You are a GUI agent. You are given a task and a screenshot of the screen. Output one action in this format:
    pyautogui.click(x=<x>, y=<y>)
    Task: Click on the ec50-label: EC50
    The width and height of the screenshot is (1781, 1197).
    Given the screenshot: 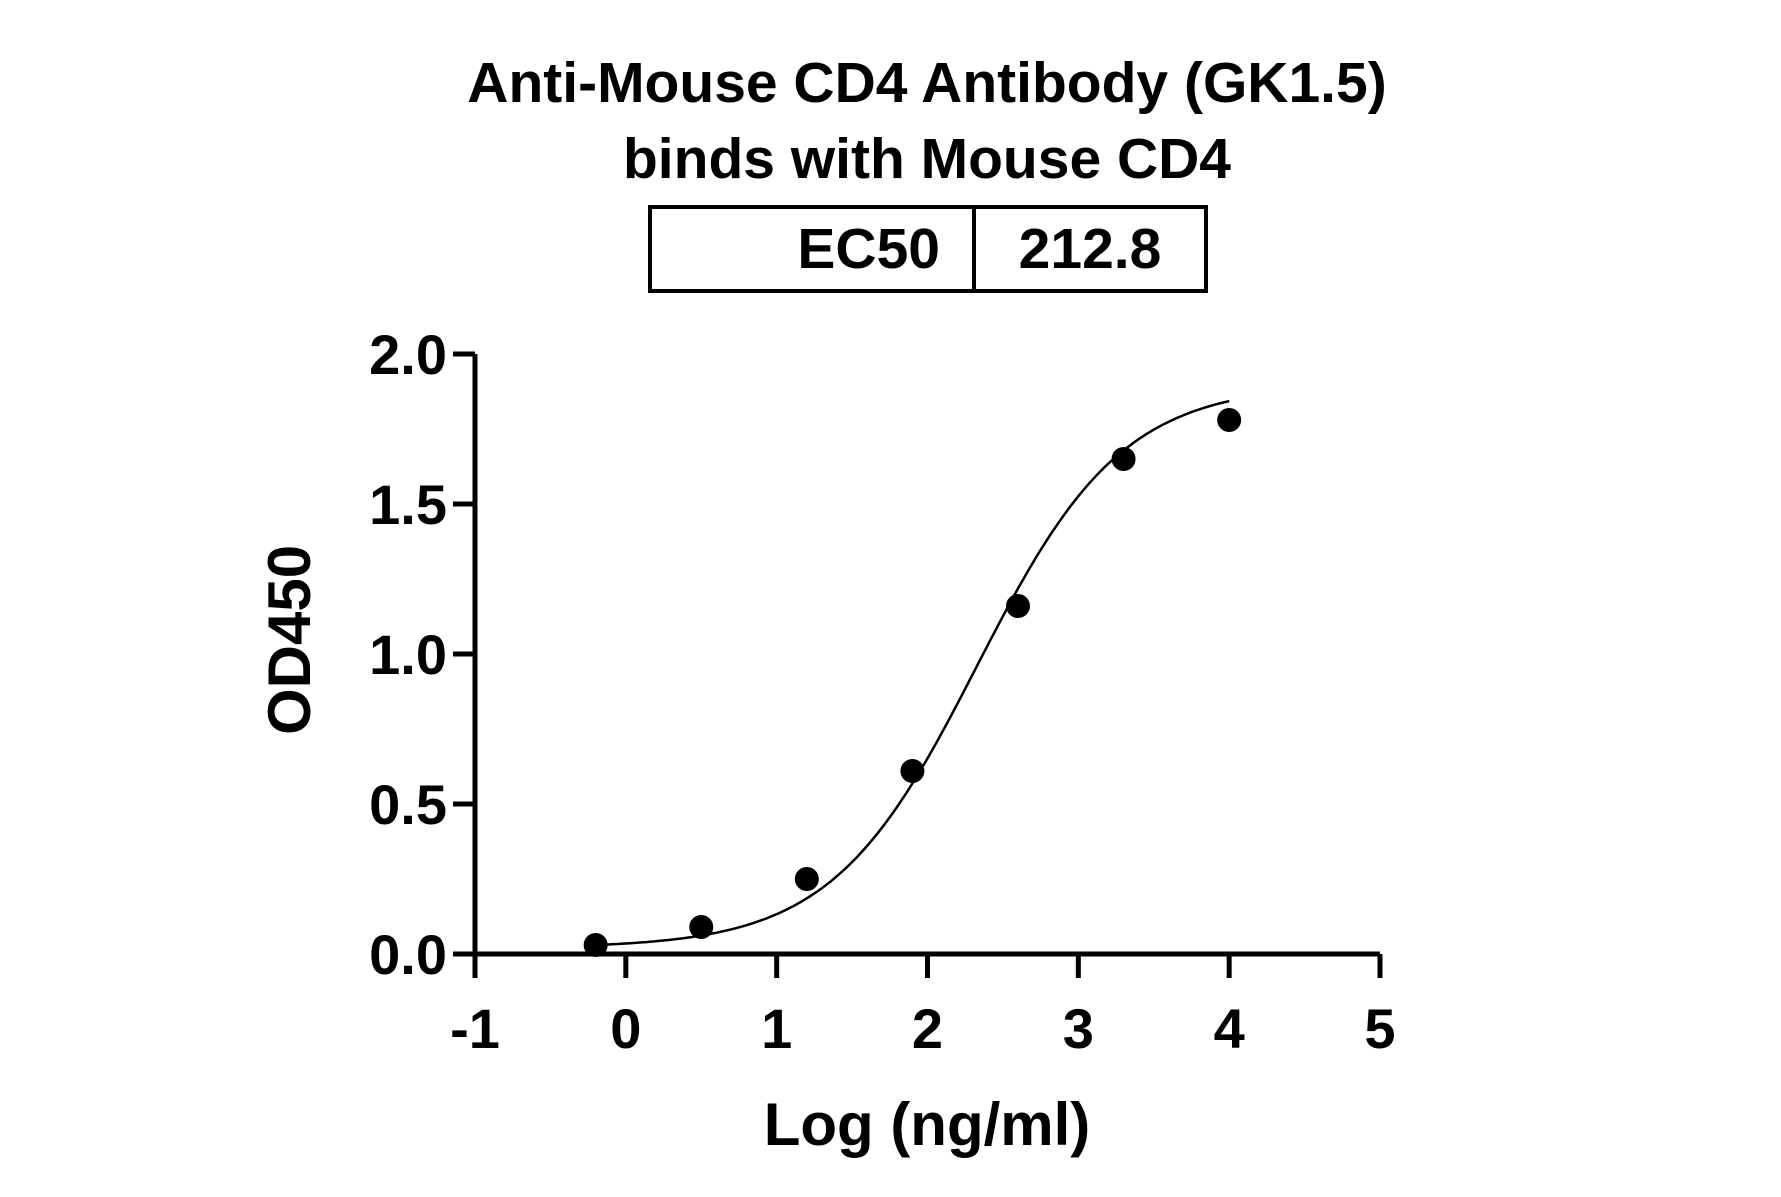 What is the action you would take?
    pyautogui.click(x=868, y=249)
    